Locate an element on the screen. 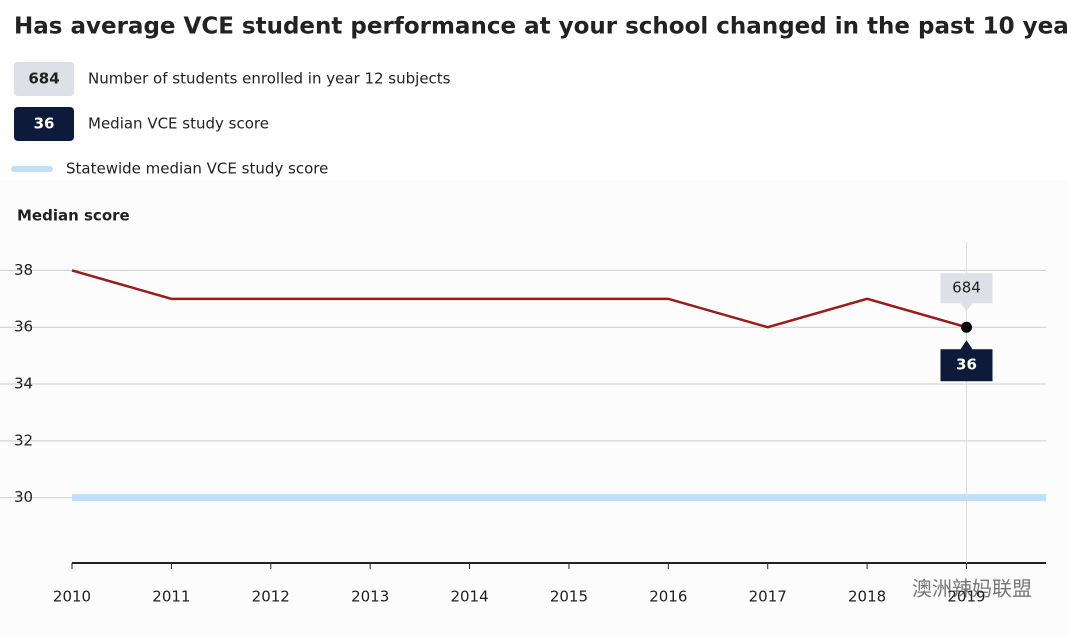 Image resolution: width=1068 pixels, height=636 pixels. legend-label: Median VCE study score is located at coordinates (178, 124).